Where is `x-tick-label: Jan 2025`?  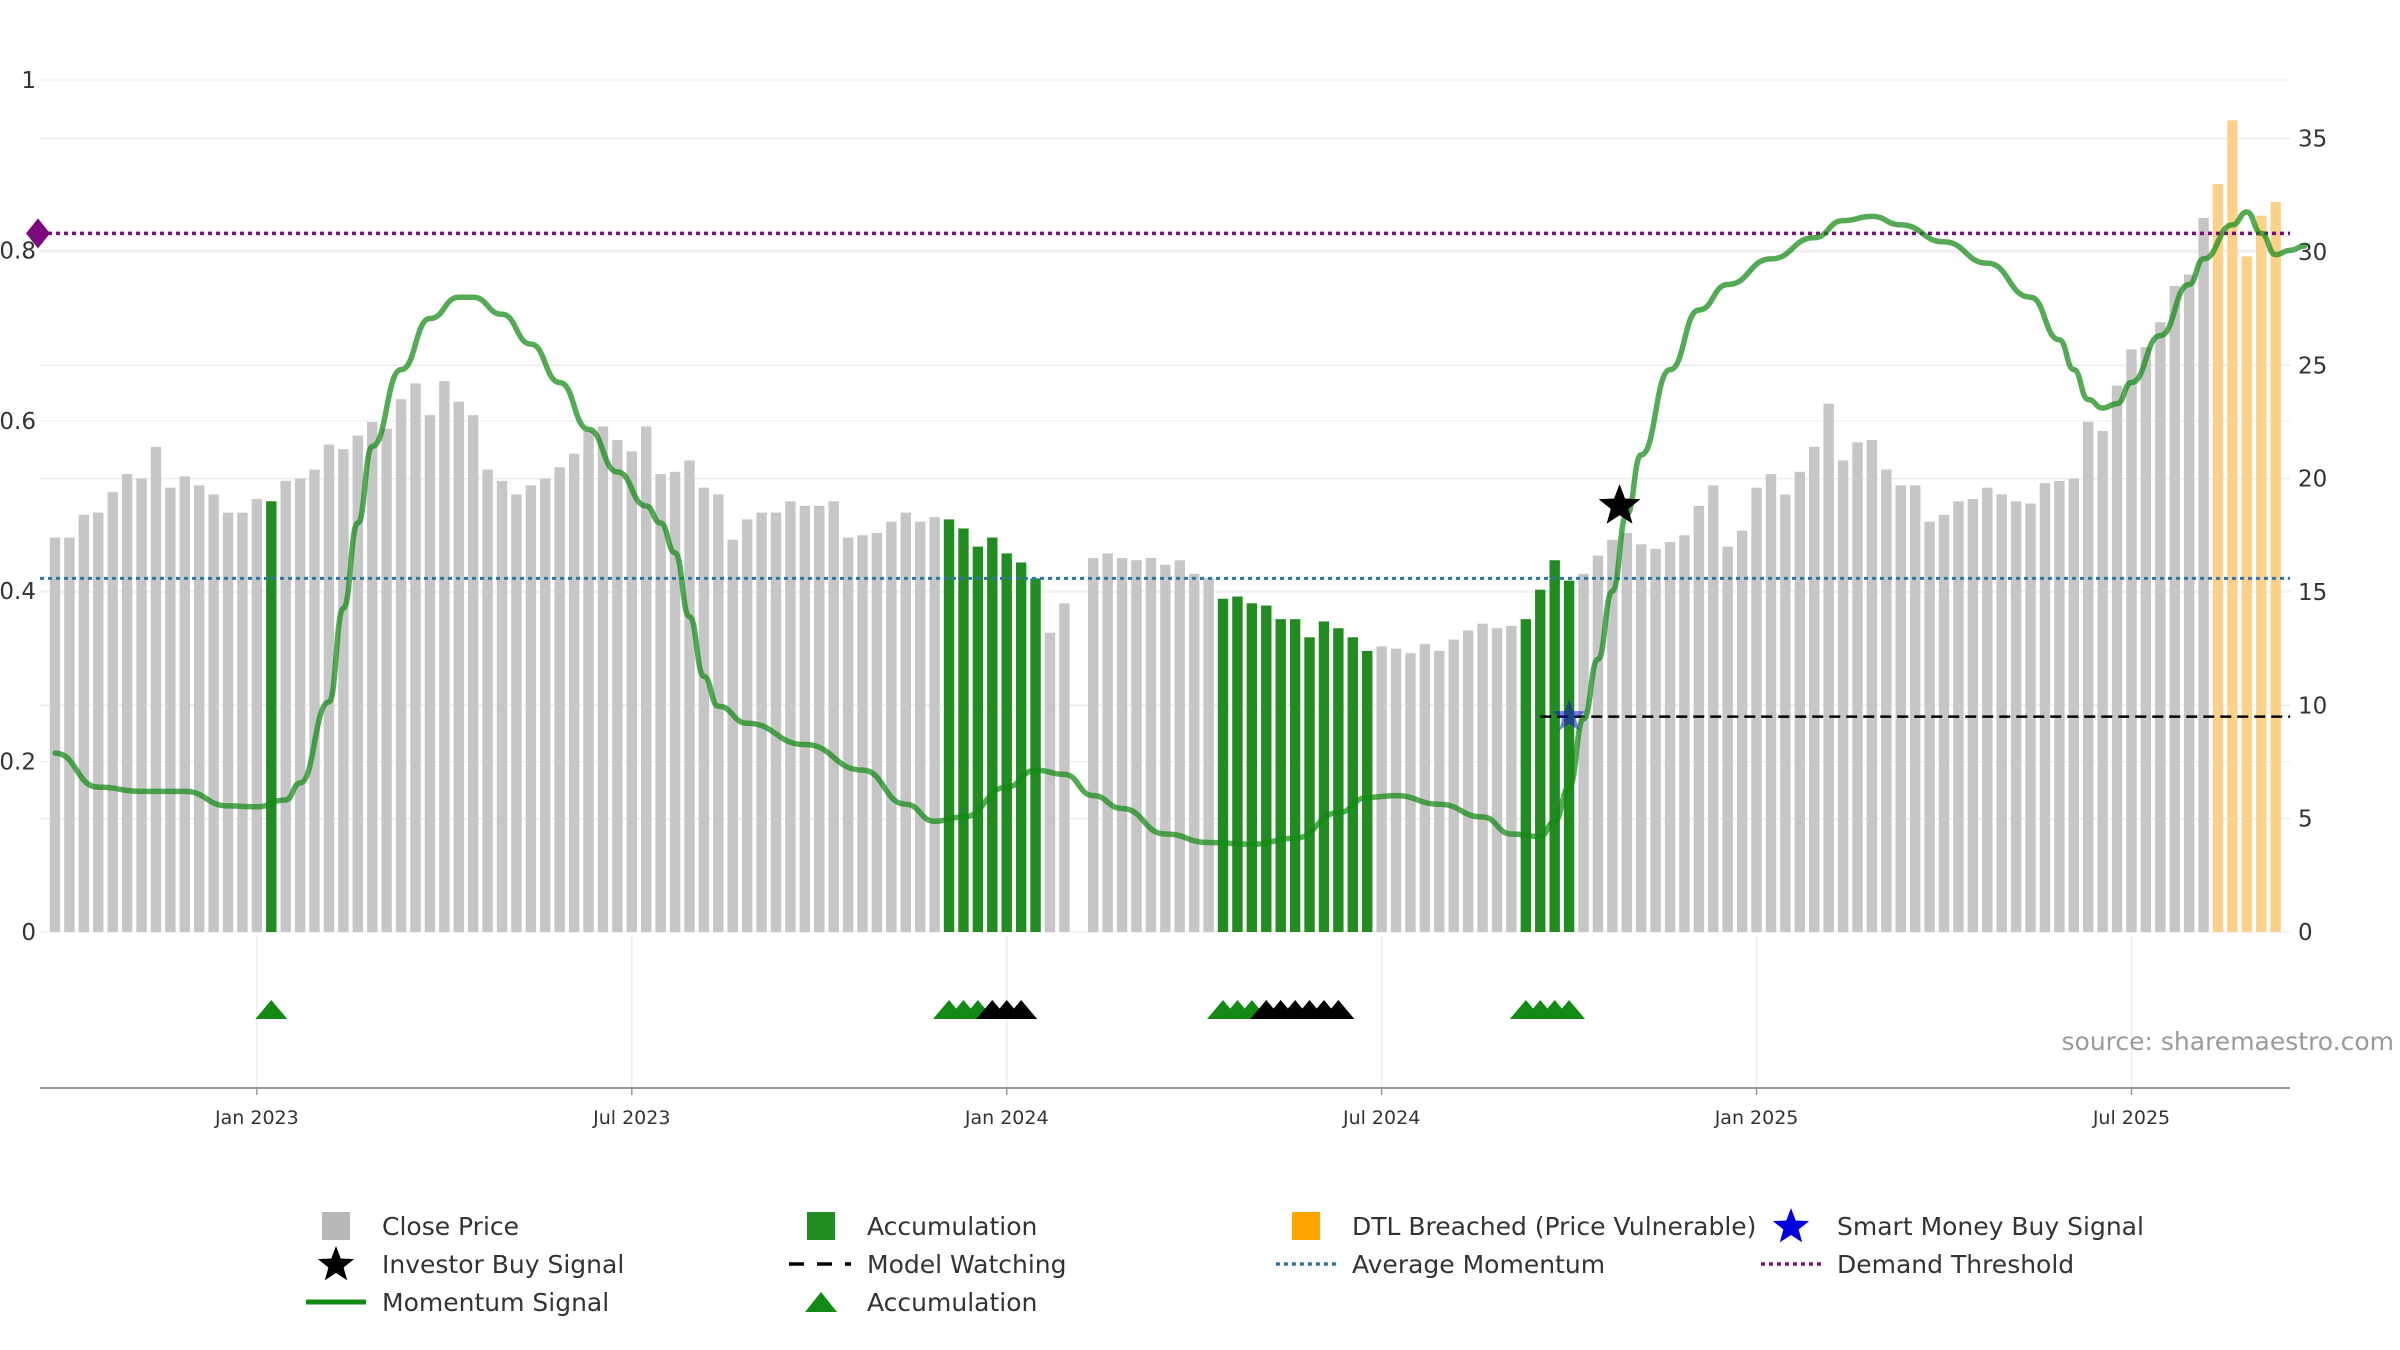 x-tick-label: Jan 2025 is located at coordinates (1756, 1118).